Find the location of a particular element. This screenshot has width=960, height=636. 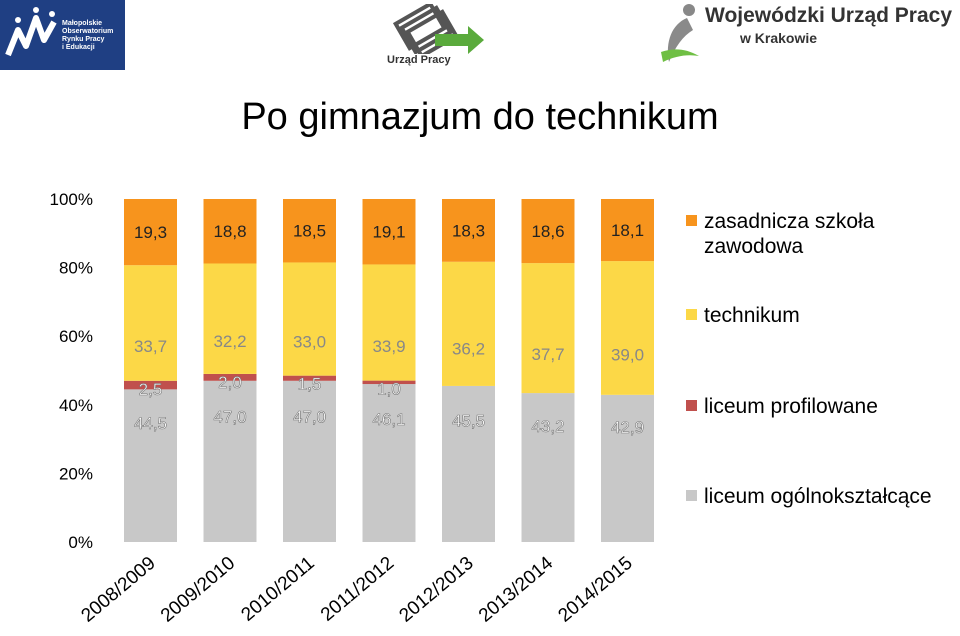

data-label: 1,0 is located at coordinates (389, 389).